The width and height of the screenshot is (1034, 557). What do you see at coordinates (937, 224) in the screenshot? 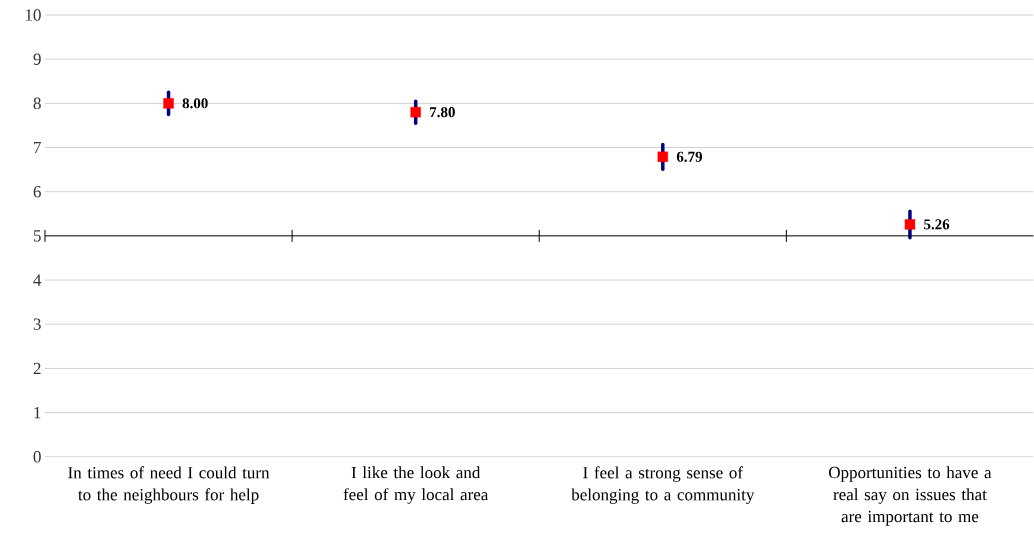
I see `data-label: 5.26` at bounding box center [937, 224].